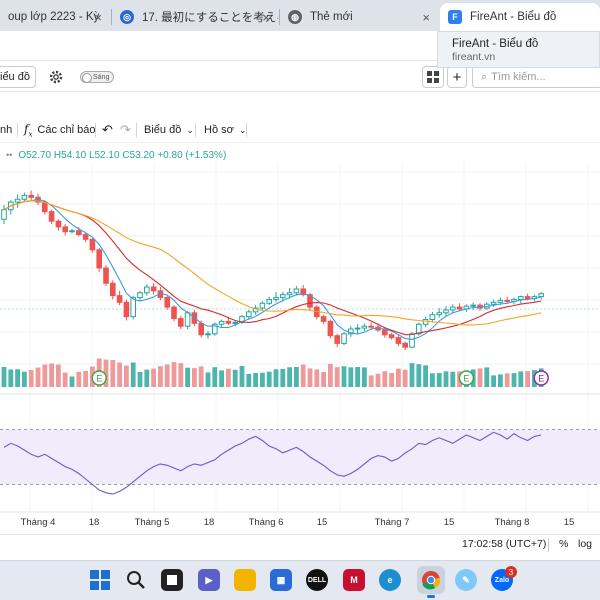 The width and height of the screenshot is (600, 600). Describe the element at coordinates (266, 522) in the screenshot. I see `x-tick-label: Tháng 6` at that location.